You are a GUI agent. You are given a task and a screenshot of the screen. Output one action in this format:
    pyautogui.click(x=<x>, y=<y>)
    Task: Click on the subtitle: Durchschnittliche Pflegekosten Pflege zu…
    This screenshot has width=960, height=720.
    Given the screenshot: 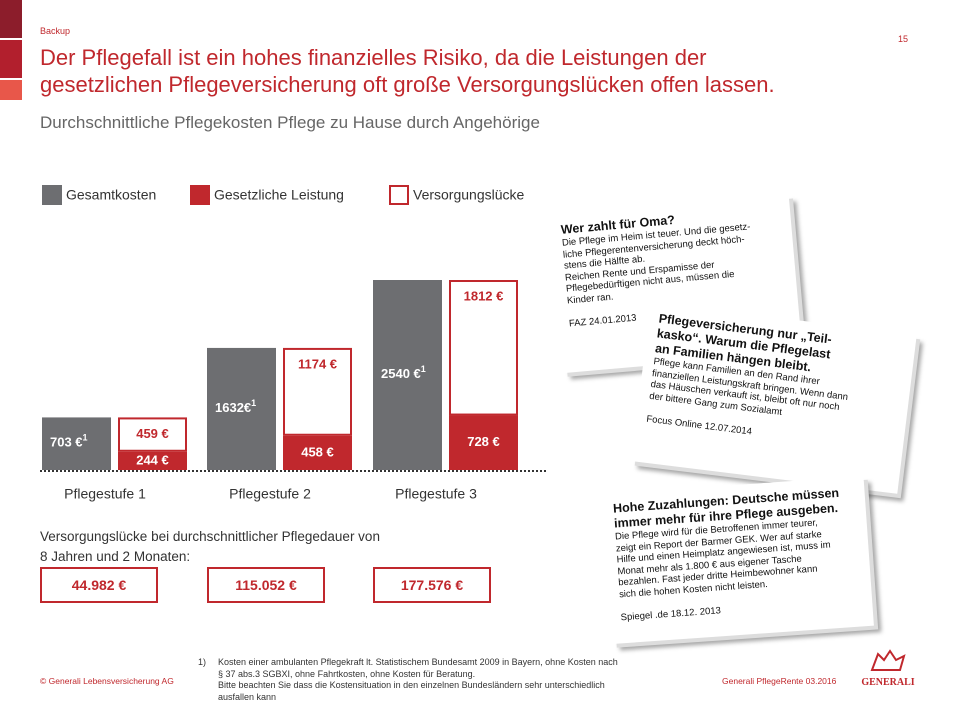 What is the action you would take?
    pyautogui.click(x=290, y=122)
    